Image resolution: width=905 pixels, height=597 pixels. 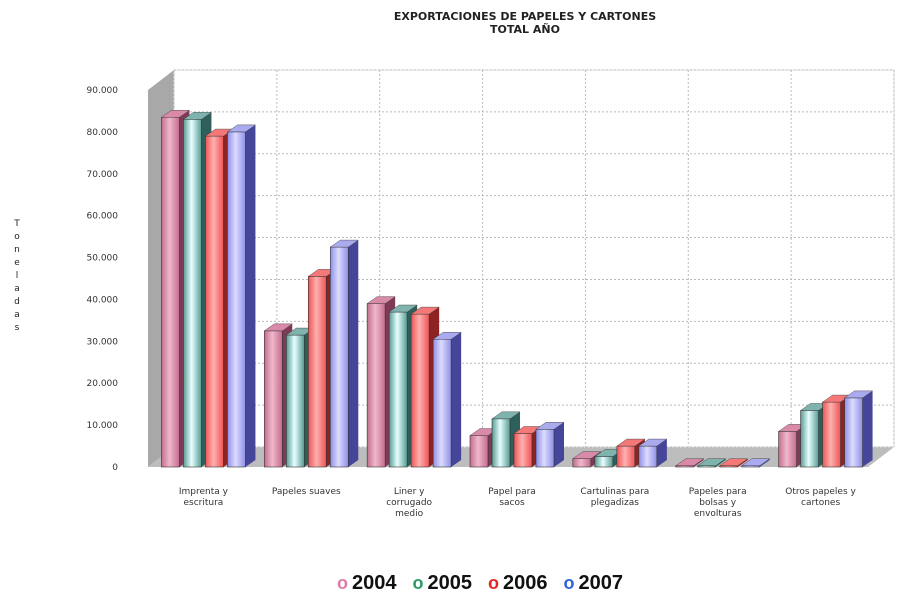 What do you see at coordinates (103, 426) in the screenshot?
I see `y-tick-label: 10.000` at bounding box center [103, 426].